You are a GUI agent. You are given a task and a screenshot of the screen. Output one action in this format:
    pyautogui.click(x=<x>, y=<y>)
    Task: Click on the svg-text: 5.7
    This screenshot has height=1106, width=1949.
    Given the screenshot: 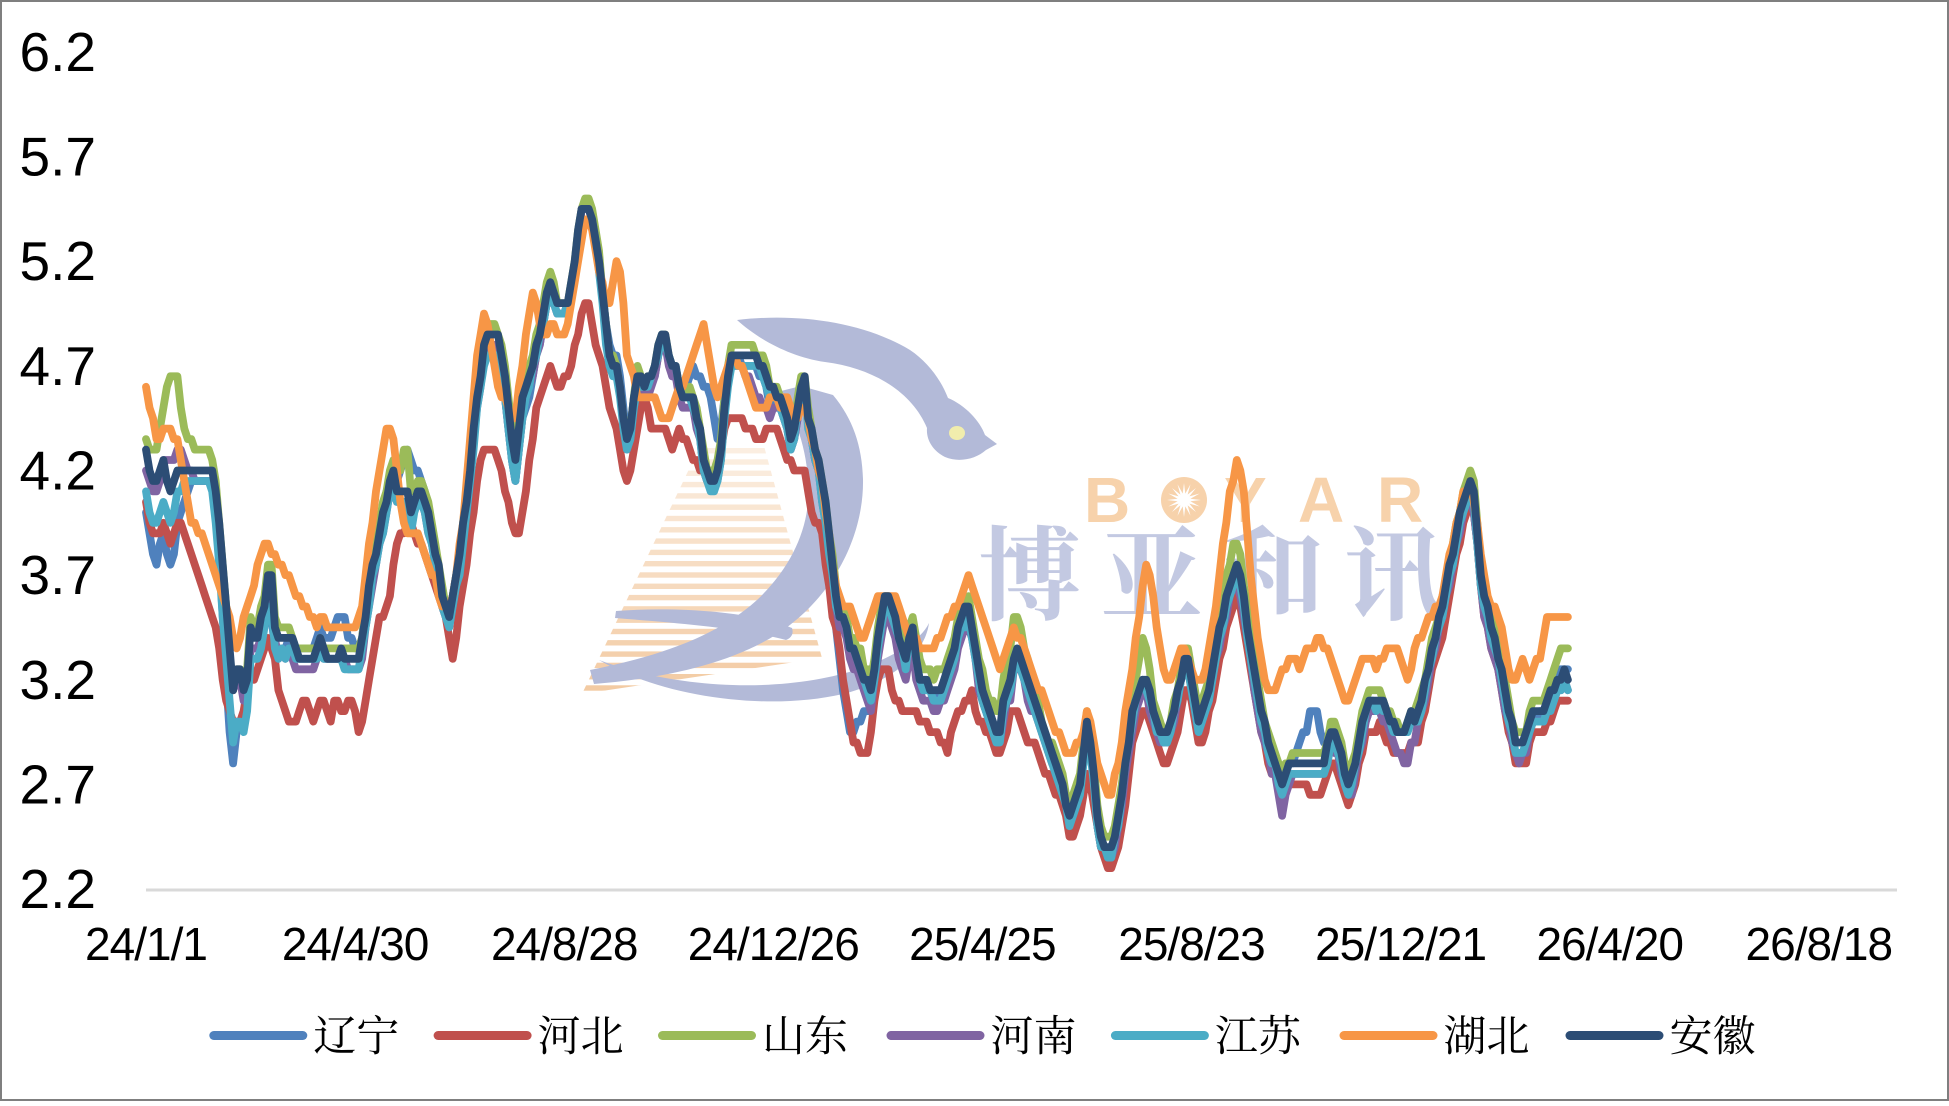 What is the action you would take?
    pyautogui.click(x=58, y=157)
    